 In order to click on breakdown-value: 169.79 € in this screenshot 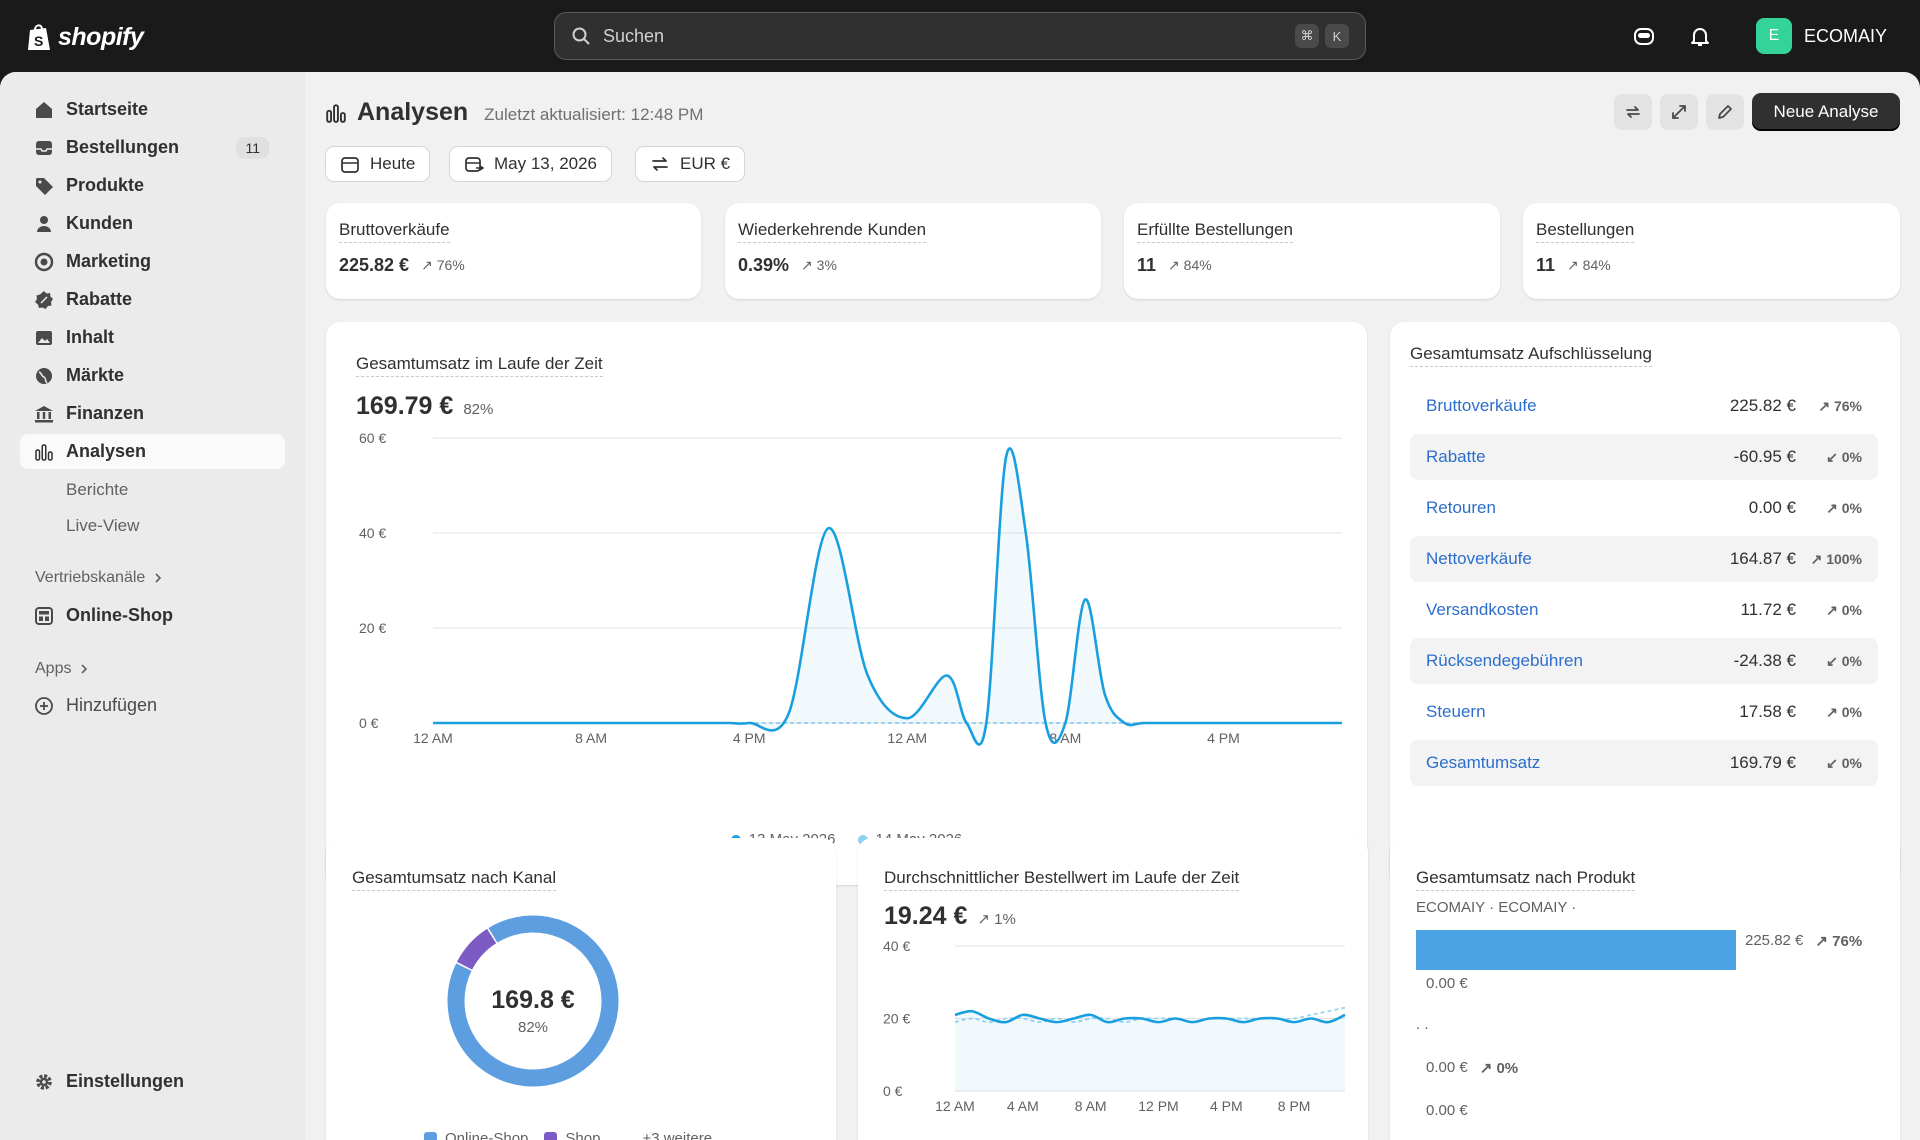, I will do `click(1762, 762)`.